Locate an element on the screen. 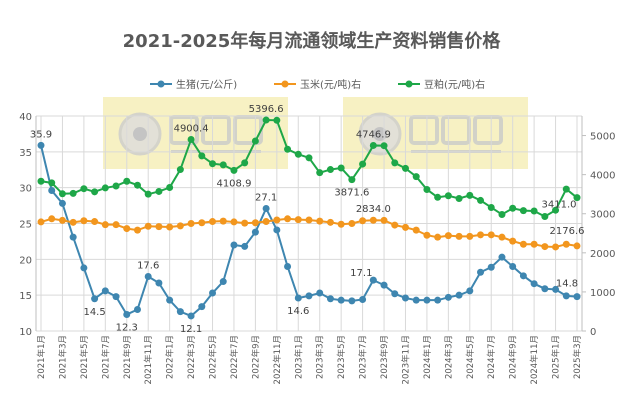 This screenshot has height=410, width=623. x-tick-label: 2021年3月 is located at coordinates (62, 357).